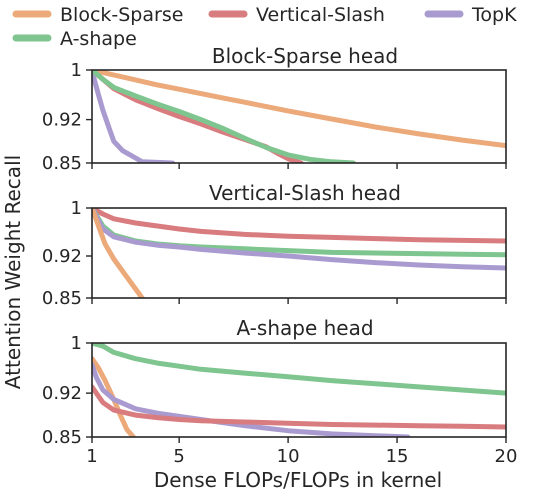 This screenshot has height=498, width=554. I want to click on legend-label-topk: TopK, so click(494, 15).